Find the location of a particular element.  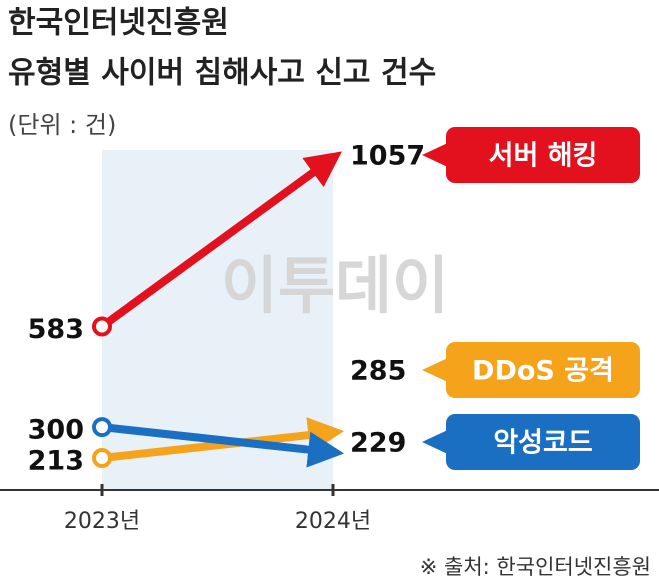

legend-label: DDoS 공격 is located at coordinates (543, 371).